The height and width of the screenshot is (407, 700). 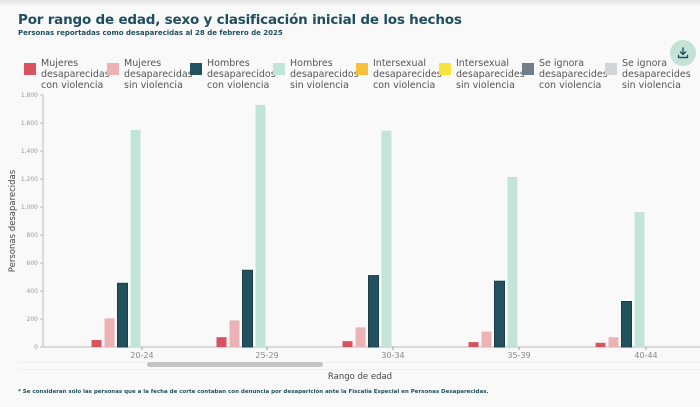 I want to click on legend-label: Intersexual desaparecides con violencia, so click(x=407, y=74).